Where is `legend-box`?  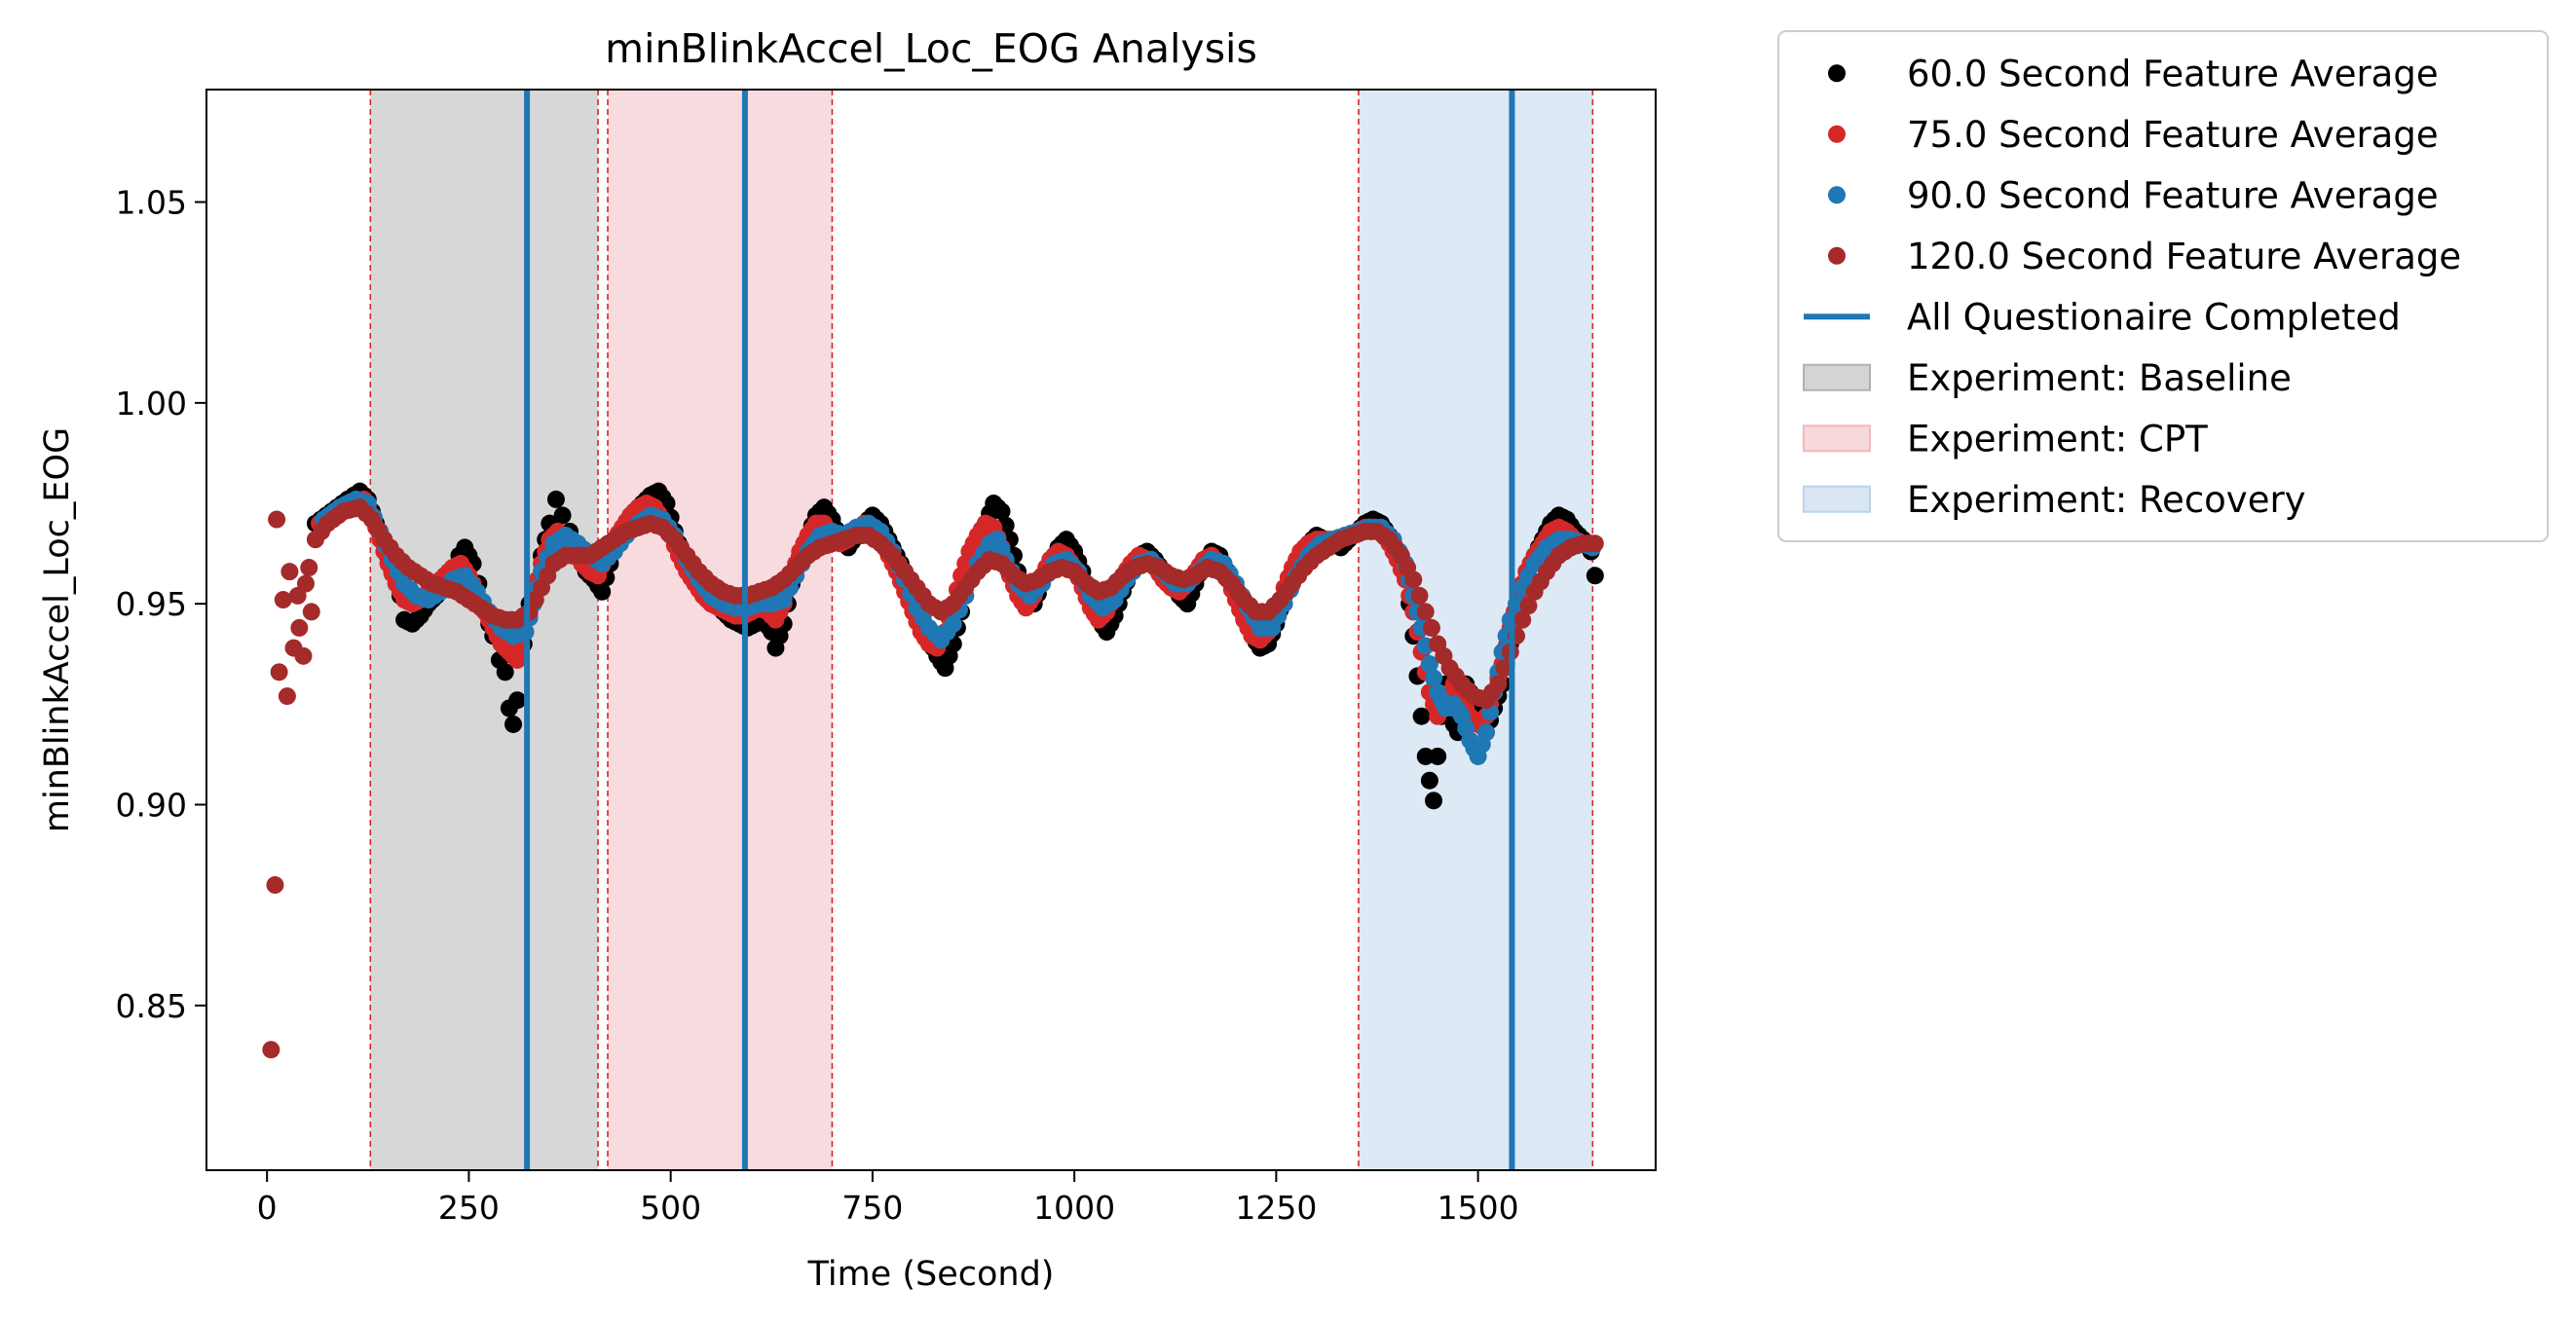 legend-box is located at coordinates (2163, 286).